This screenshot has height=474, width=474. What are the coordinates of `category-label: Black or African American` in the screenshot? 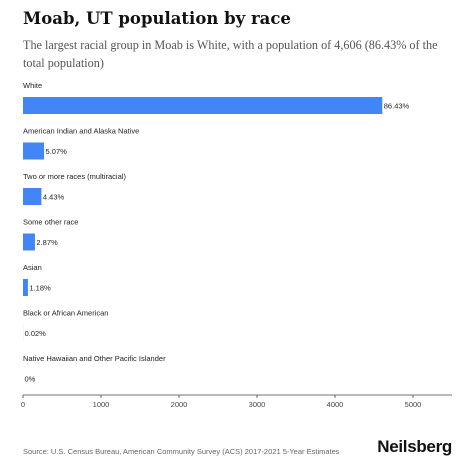 It's located at (65, 313).